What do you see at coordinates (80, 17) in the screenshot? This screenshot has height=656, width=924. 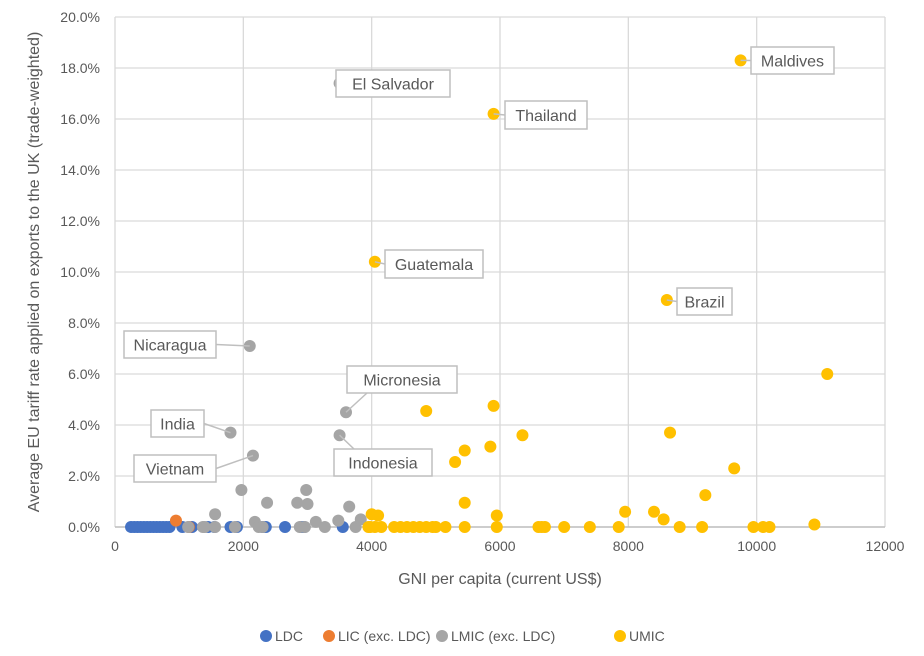 I see `y-tick-label: 20.0%` at bounding box center [80, 17].